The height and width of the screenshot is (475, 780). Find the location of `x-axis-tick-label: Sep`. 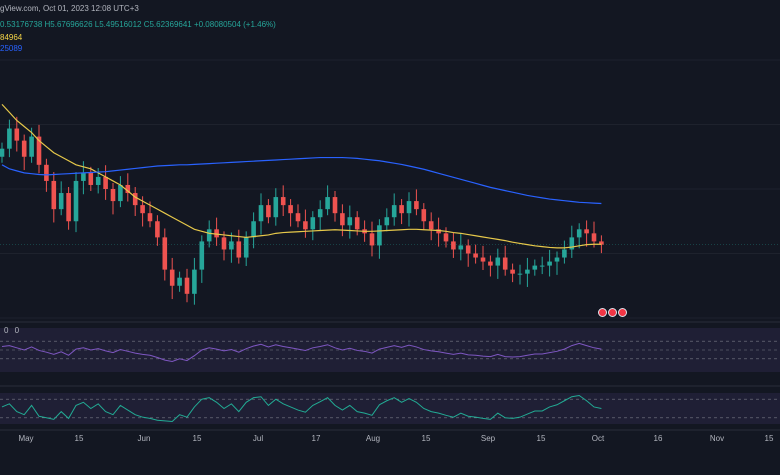

x-axis-tick-label: Sep is located at coordinates (488, 438).